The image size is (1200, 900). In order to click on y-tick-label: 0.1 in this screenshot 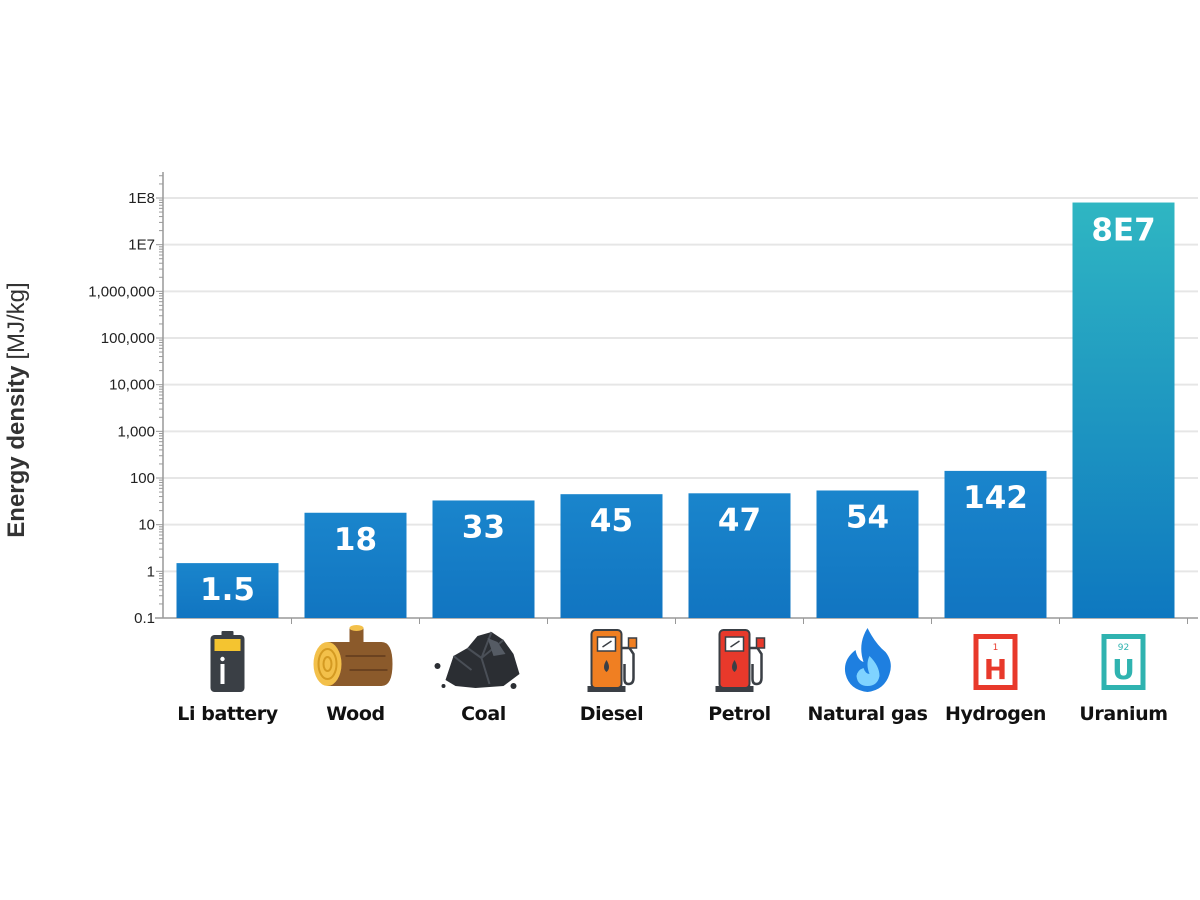, I will do `click(144, 618)`.